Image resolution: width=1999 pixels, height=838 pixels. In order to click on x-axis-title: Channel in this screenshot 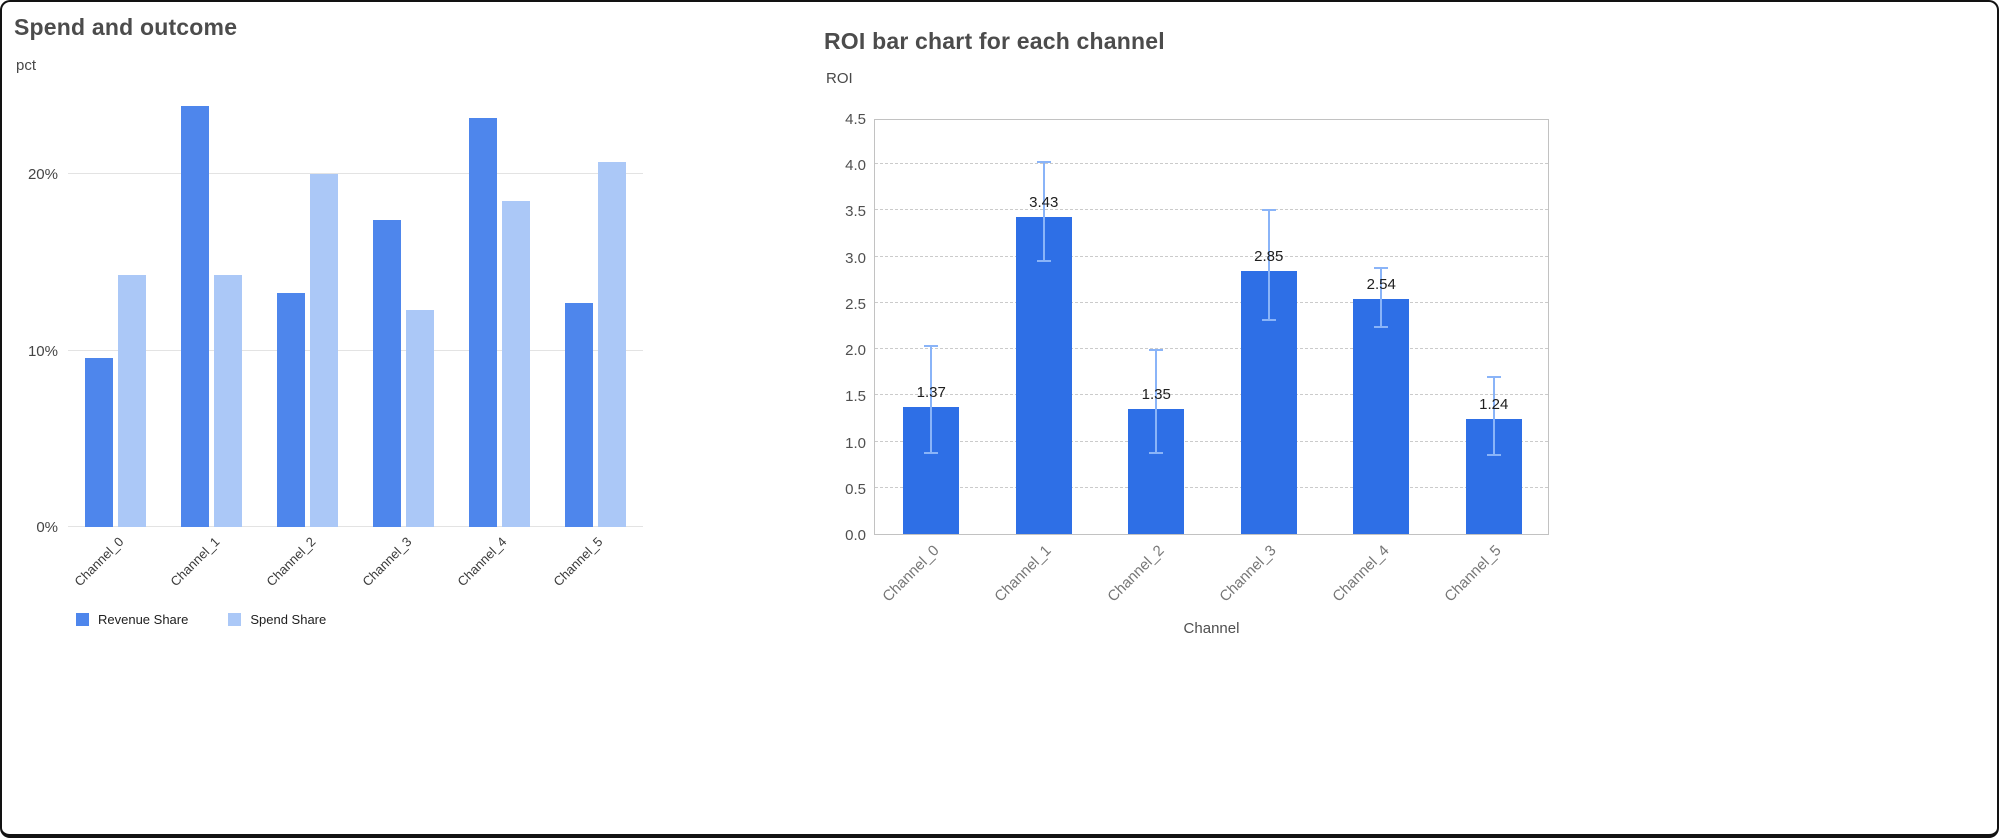, I will do `click(1211, 628)`.